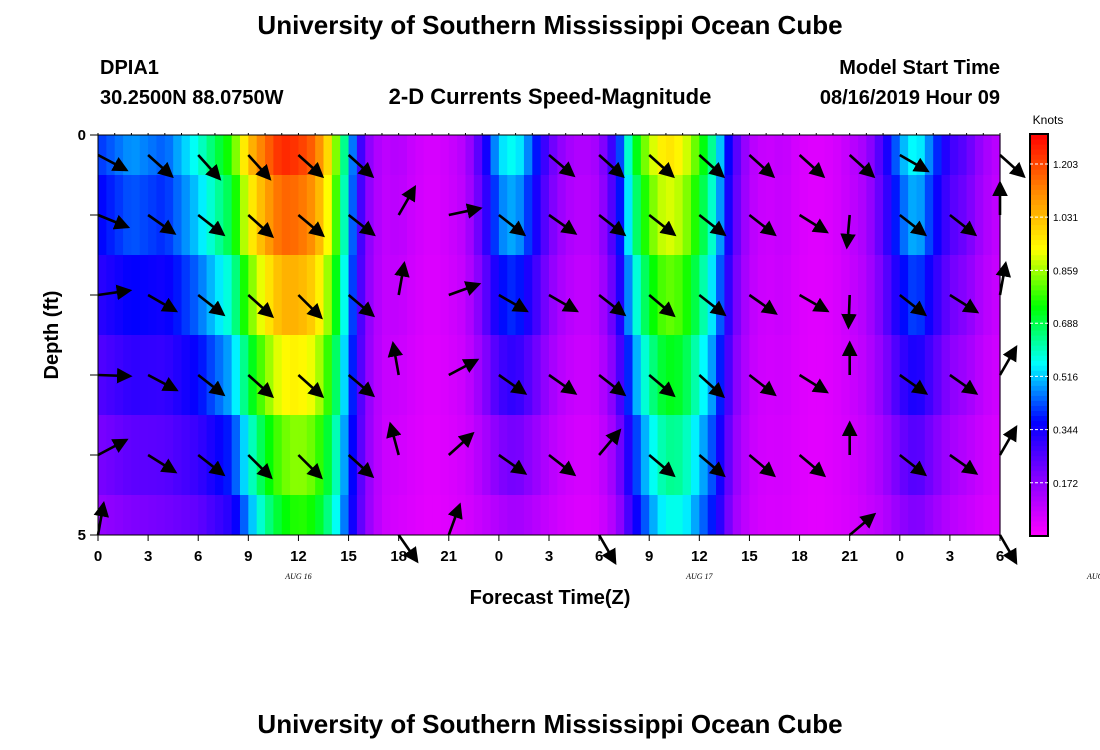  I want to click on colorbar-tick-label: 0.344, so click(1065, 431).